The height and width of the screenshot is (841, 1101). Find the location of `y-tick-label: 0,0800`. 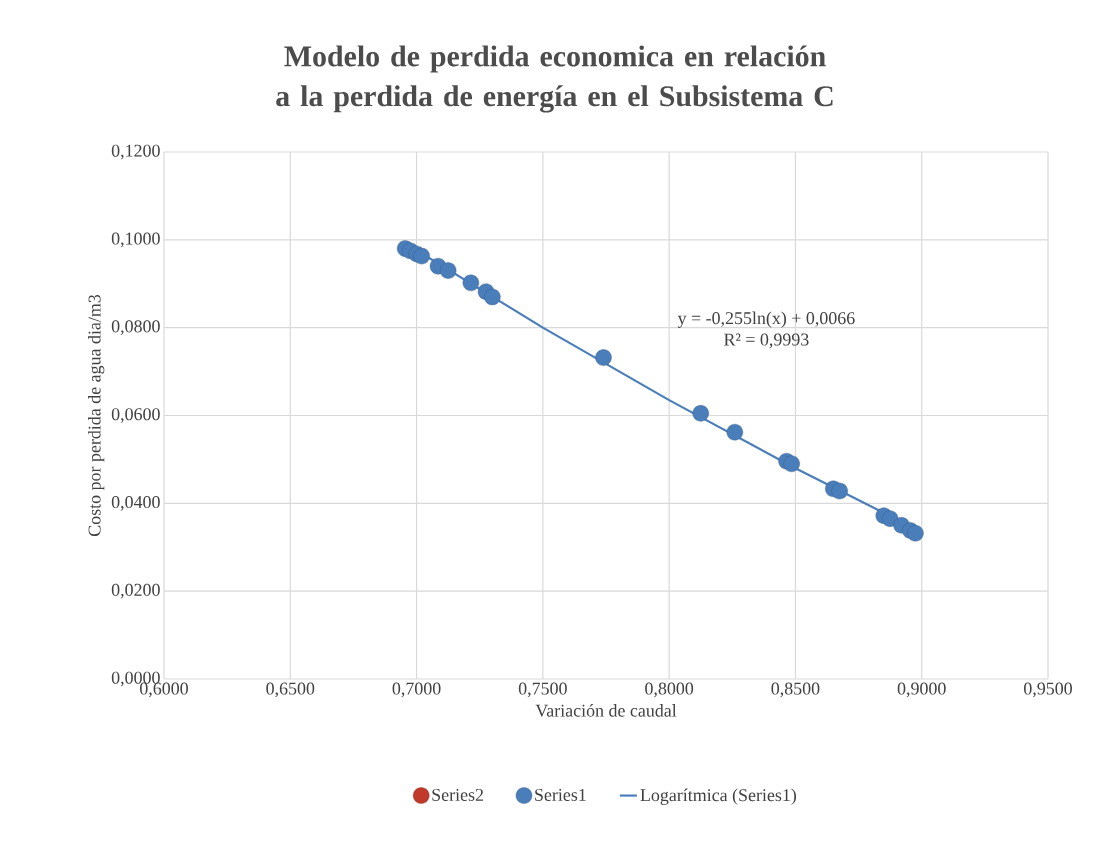

y-tick-label: 0,0800 is located at coordinates (135, 328).